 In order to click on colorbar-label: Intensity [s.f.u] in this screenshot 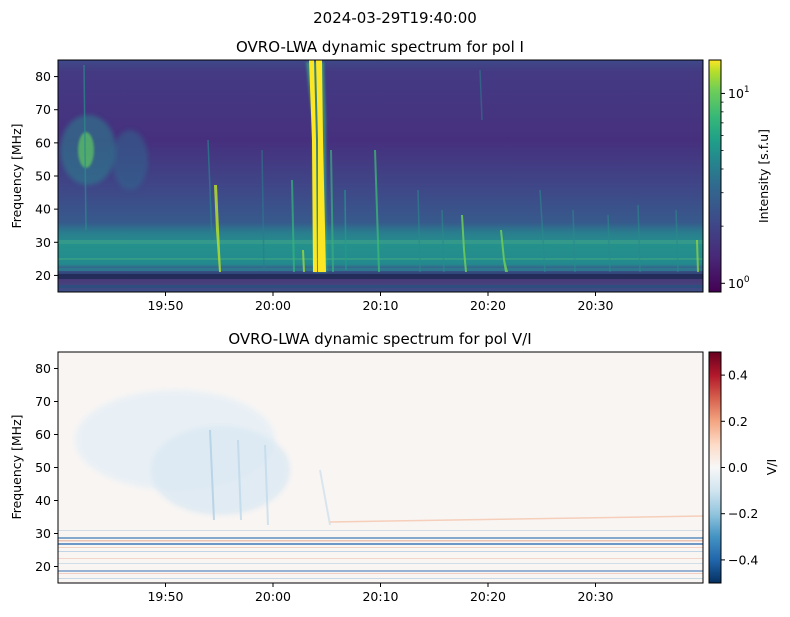, I will do `click(763, 176)`.